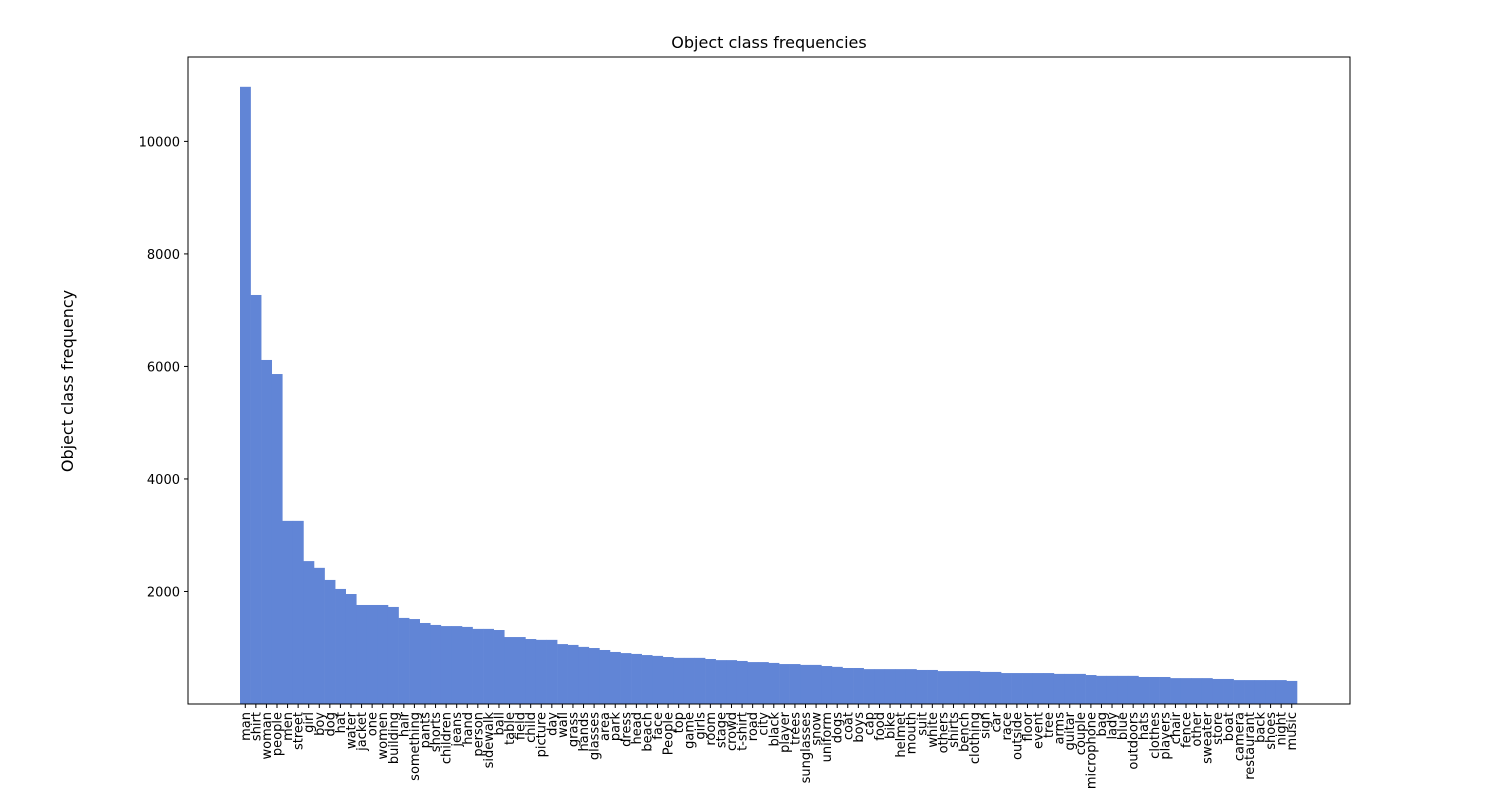  Describe the element at coordinates (732, 731) in the screenshot. I see `x-tick-label: crowd` at that location.